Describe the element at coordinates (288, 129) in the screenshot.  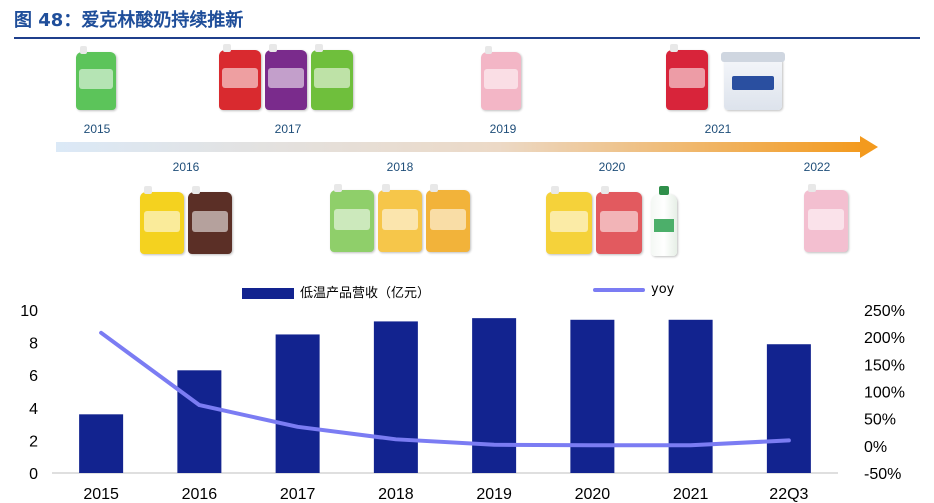
I see `timeline-year-2017: 2017` at that location.